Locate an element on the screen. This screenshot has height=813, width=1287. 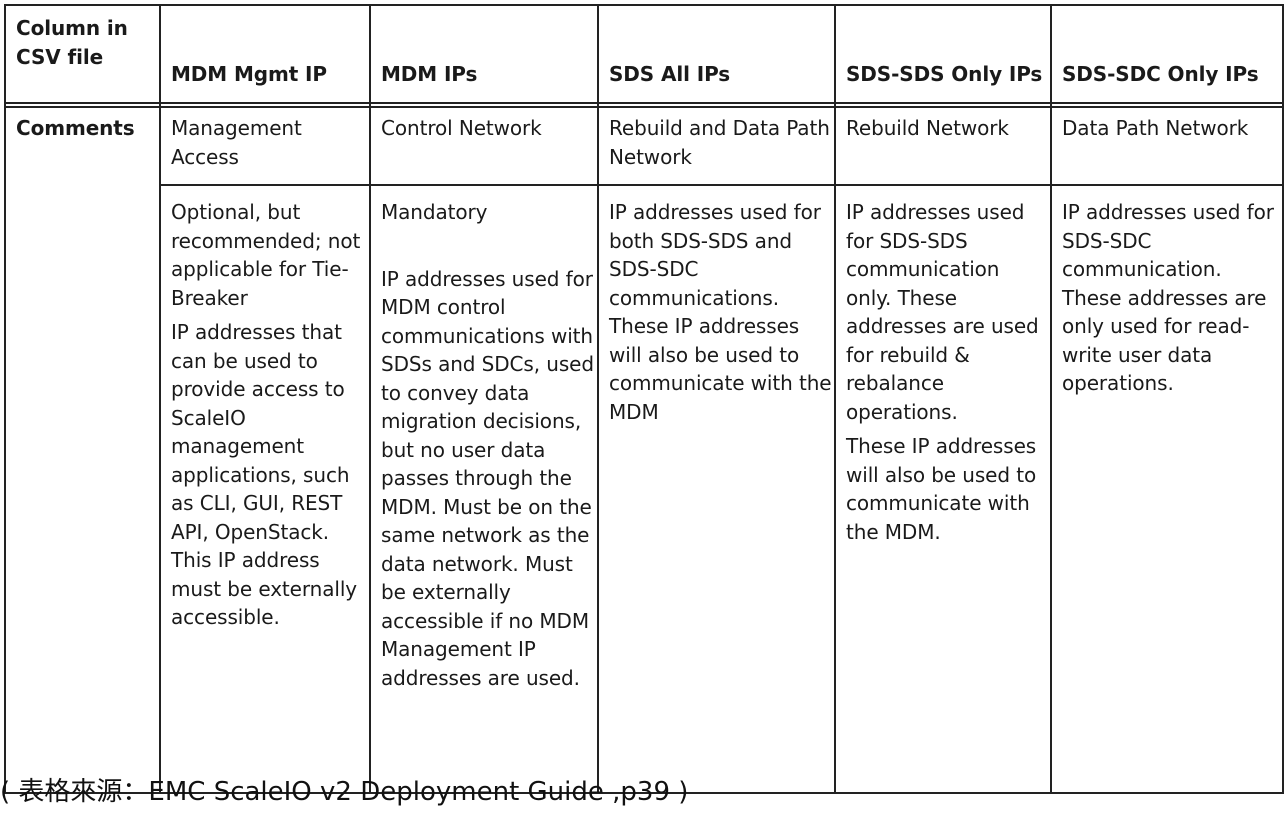
table-separator-row is located at coordinates (644, 105).